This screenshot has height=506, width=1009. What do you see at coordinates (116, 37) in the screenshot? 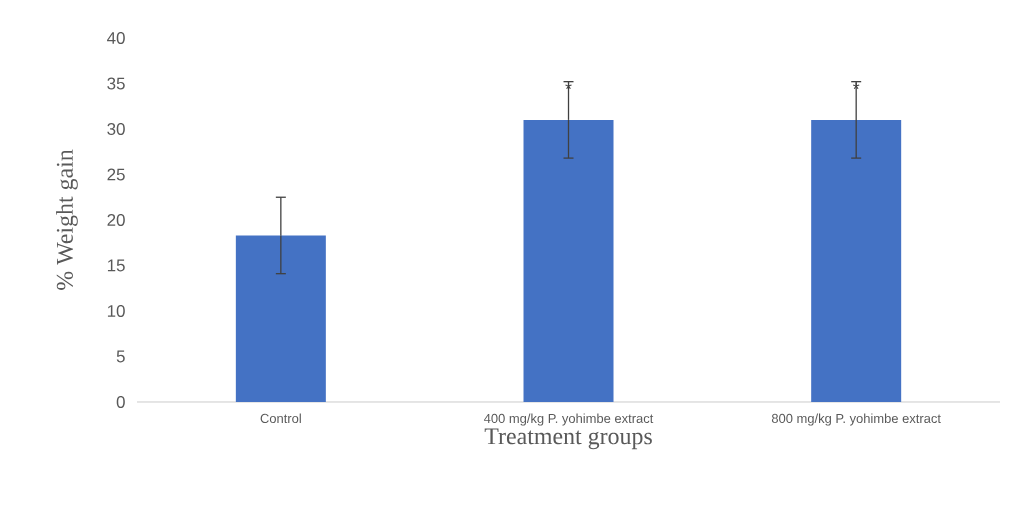
I see `y-tick-label: 40` at bounding box center [116, 37].